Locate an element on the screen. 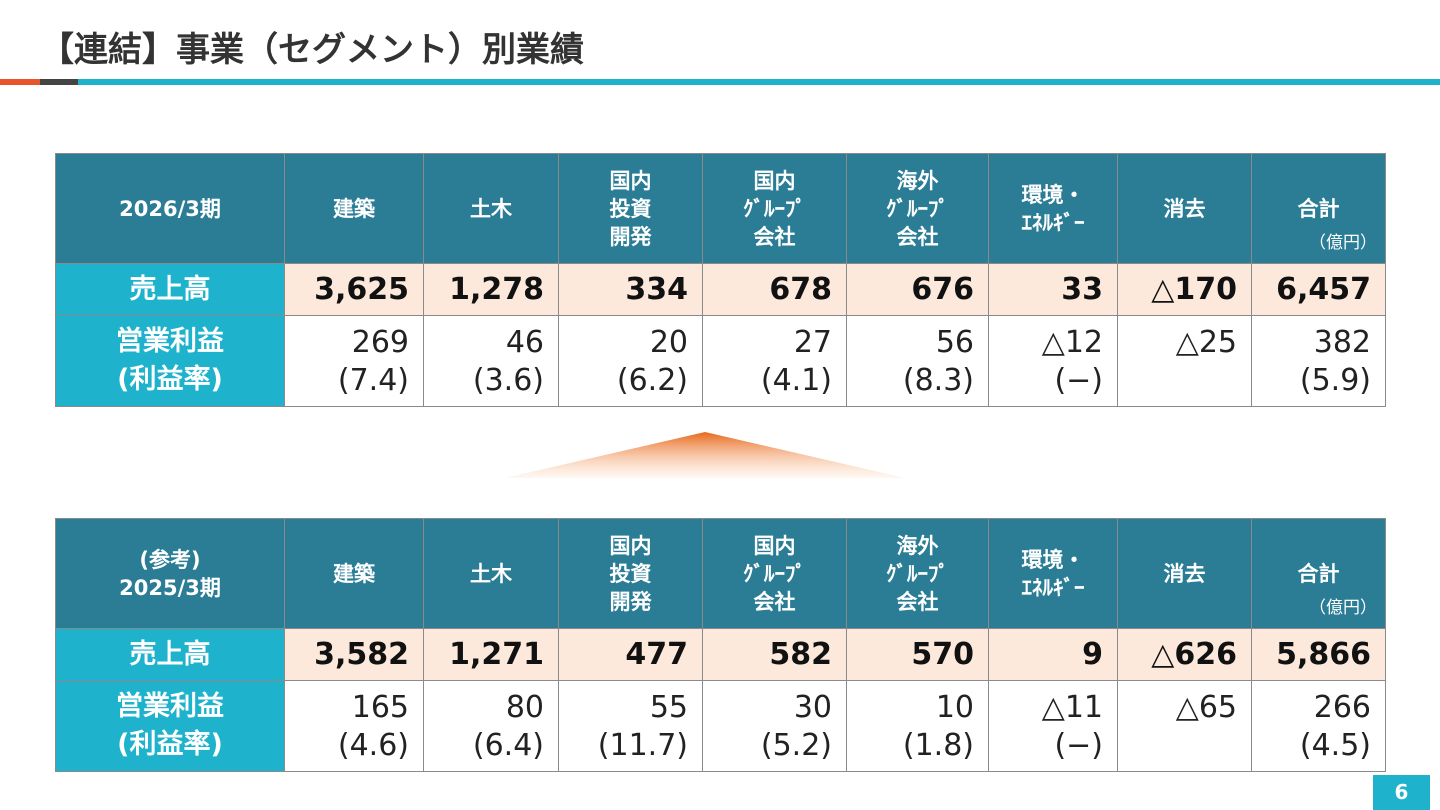  sales-value: 3,582 is located at coordinates (354, 654).